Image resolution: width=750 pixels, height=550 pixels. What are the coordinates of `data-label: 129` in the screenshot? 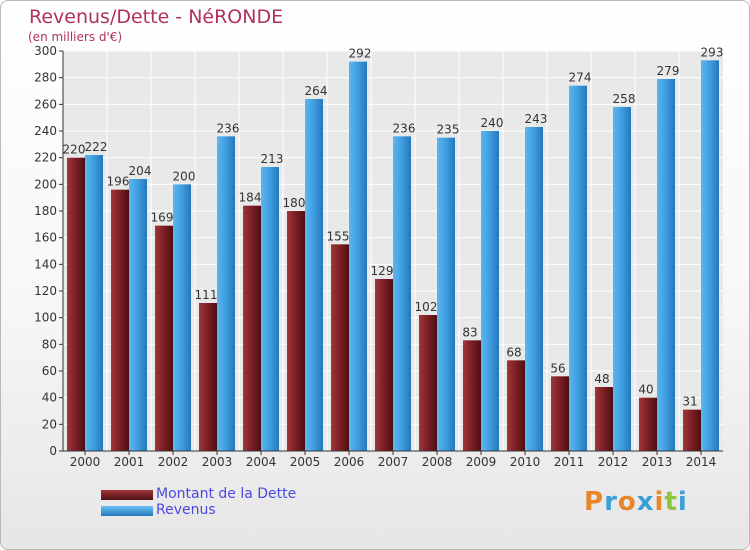 It's located at (382, 271).